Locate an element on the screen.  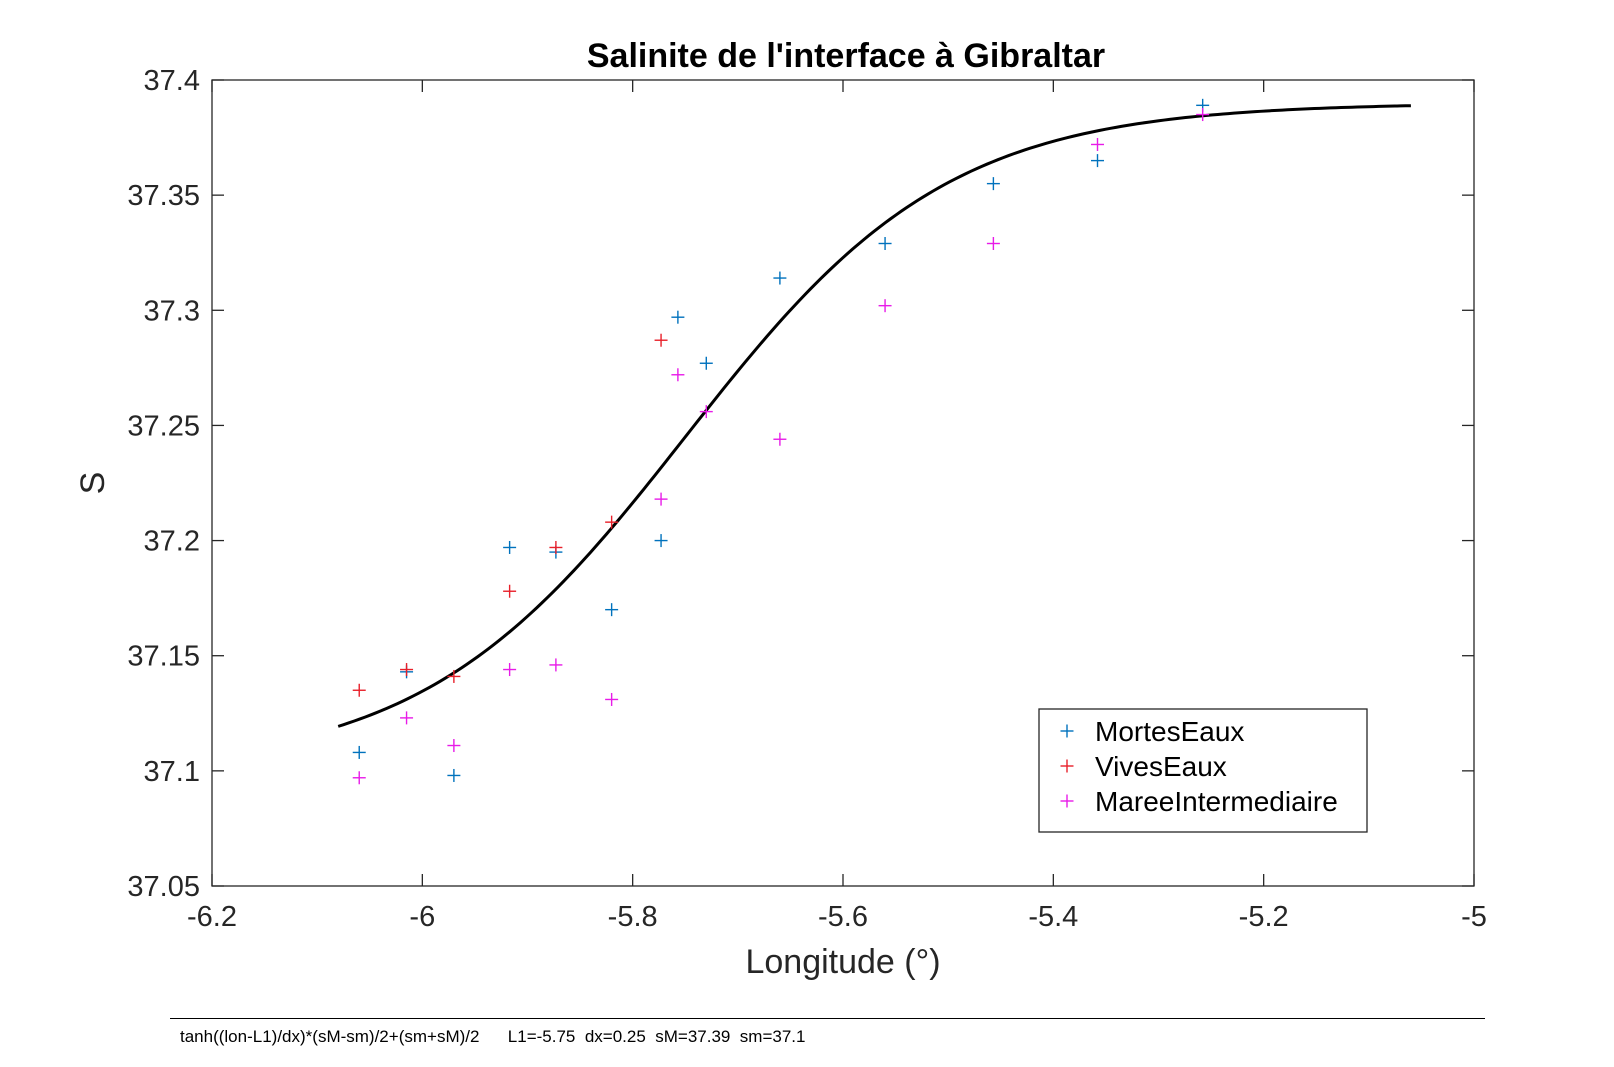
x-tick-label: -6.2 is located at coordinates (212, 917).